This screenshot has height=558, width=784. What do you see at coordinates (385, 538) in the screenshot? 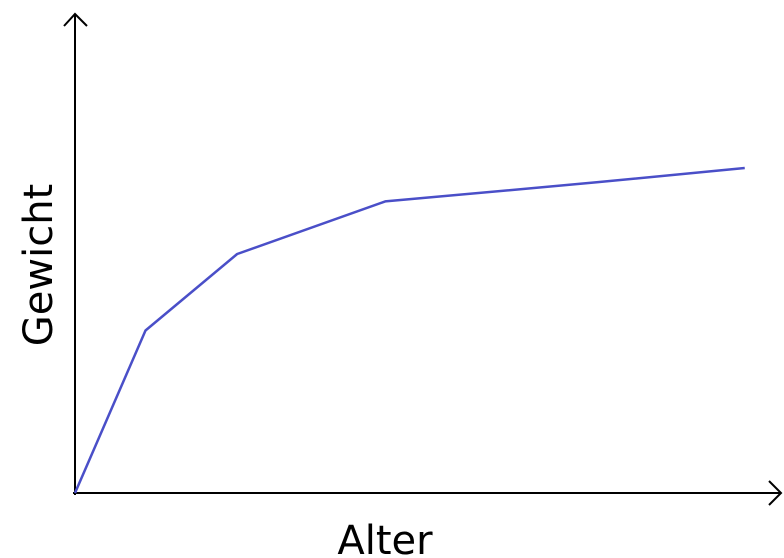
I see `x-axis-label: Alter` at bounding box center [385, 538].